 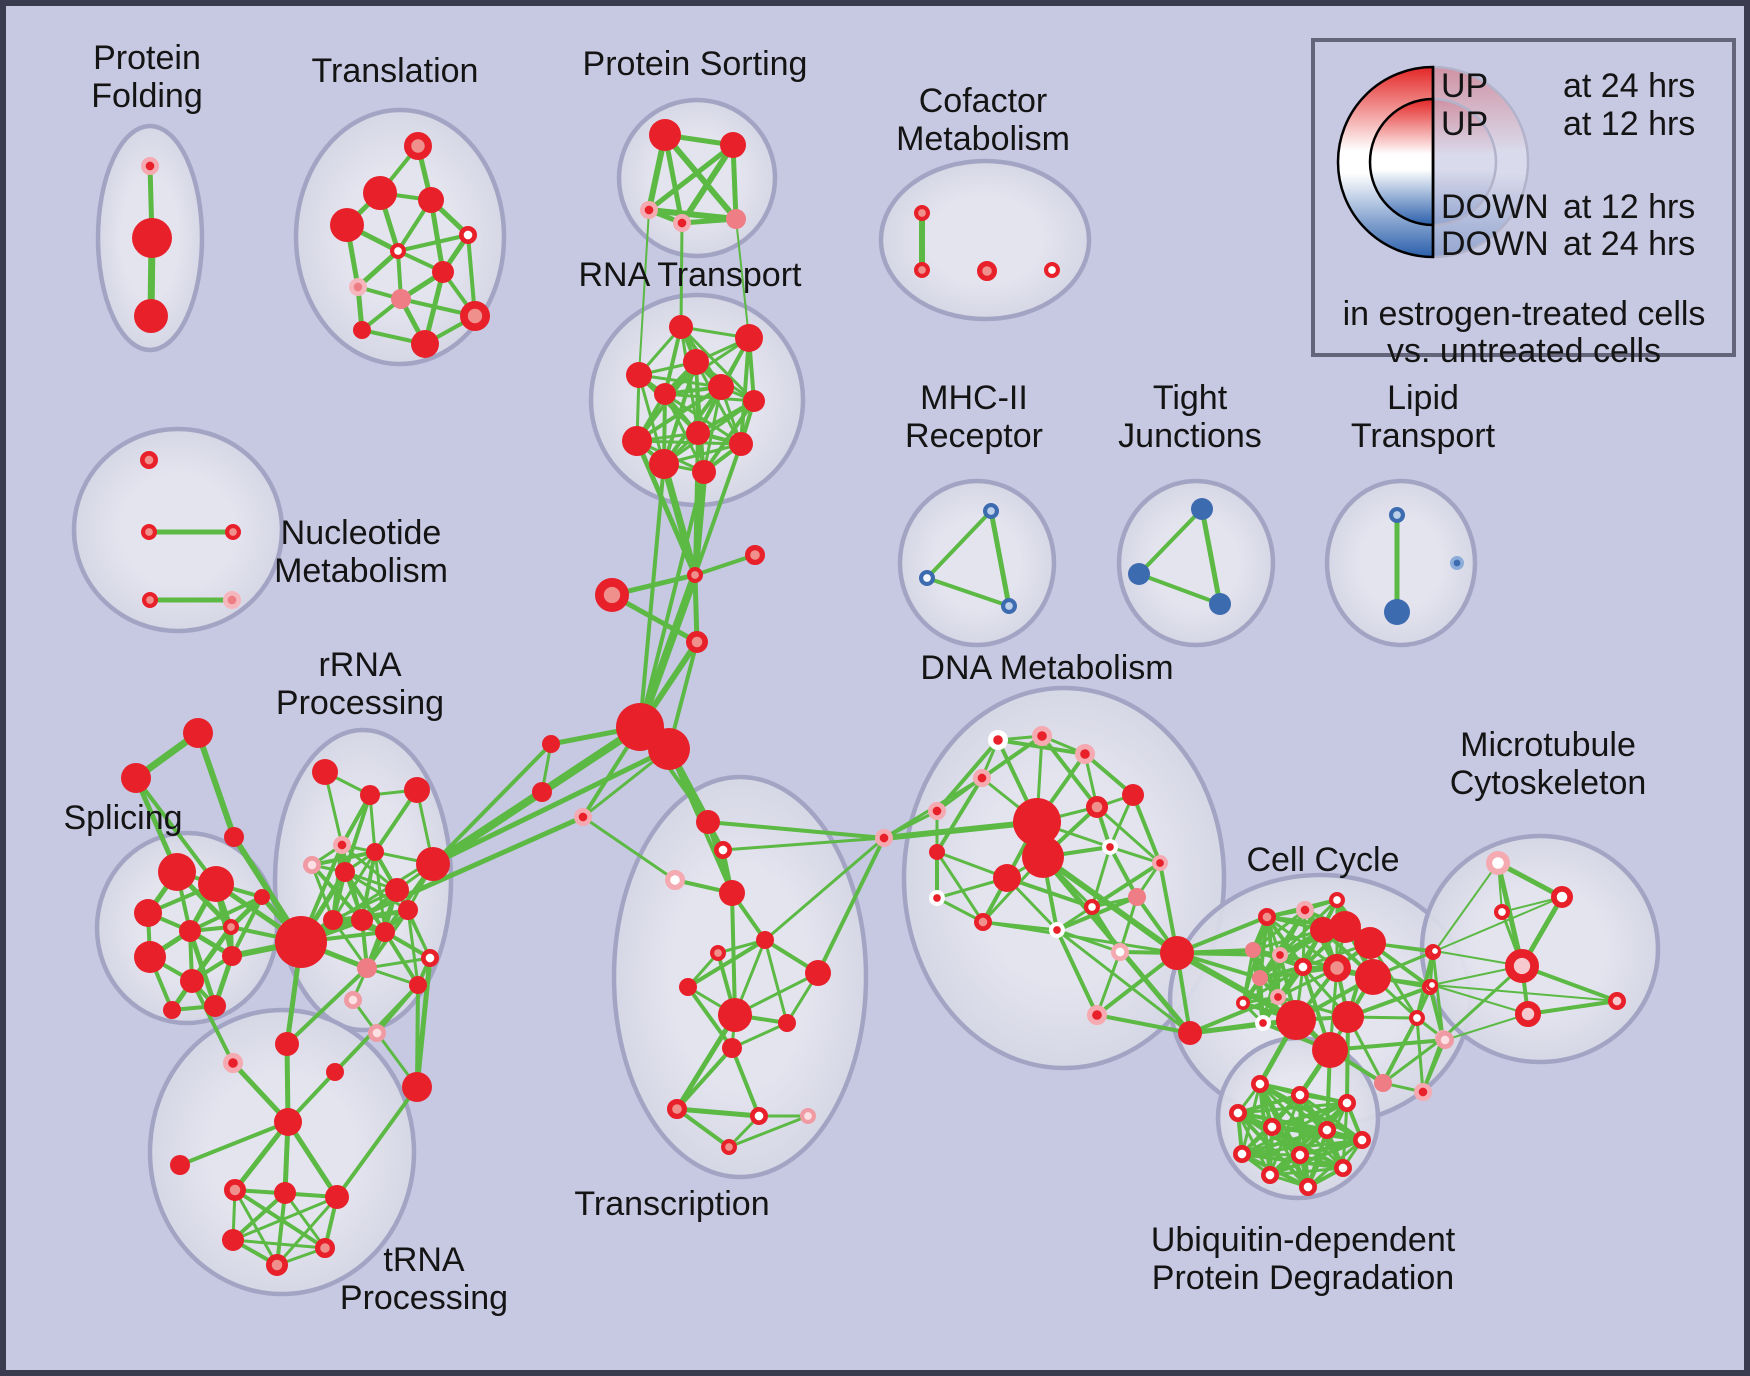 What do you see at coordinates (347, 225) in the screenshot?
I see `network-node-tr4` at bounding box center [347, 225].